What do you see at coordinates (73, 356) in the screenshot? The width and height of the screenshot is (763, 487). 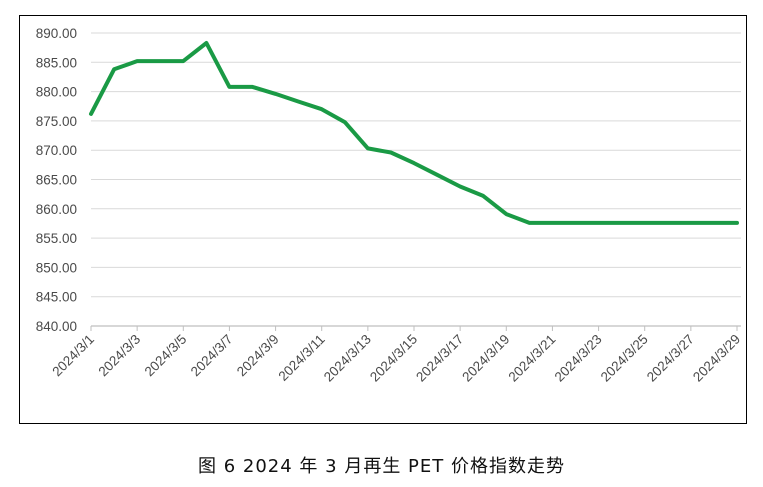 I see `x-tick-label: 2024/3/1` at bounding box center [73, 356].